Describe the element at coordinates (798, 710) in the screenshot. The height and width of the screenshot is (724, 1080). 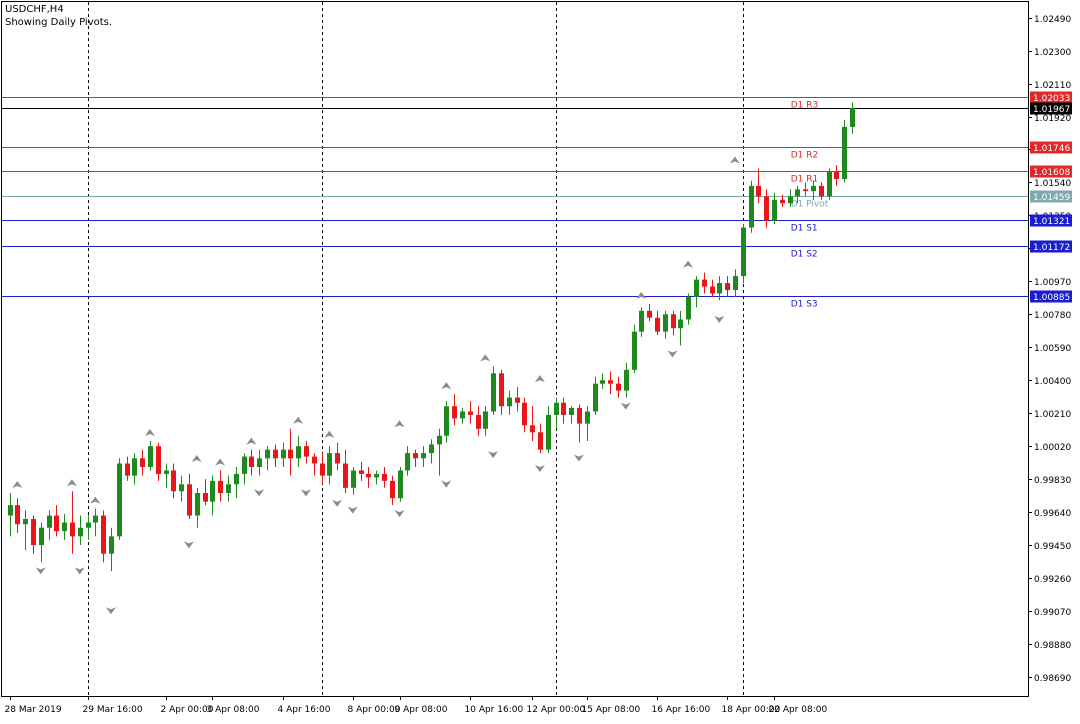
I see `x-tick-label: 22 Apr 08:00` at that location.